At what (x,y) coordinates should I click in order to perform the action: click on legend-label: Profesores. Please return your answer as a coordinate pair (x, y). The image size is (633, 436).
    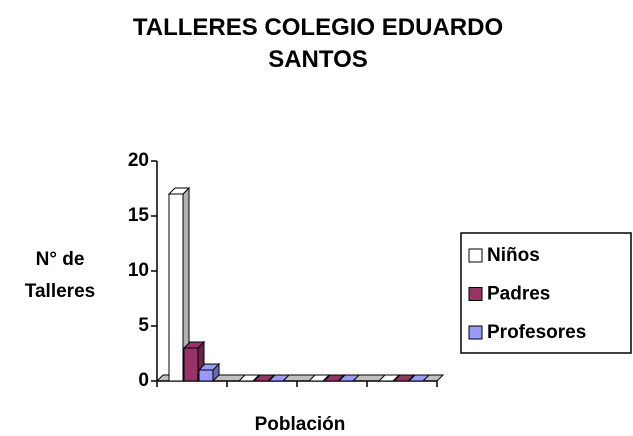
    Looking at the image, I should click on (536, 332).